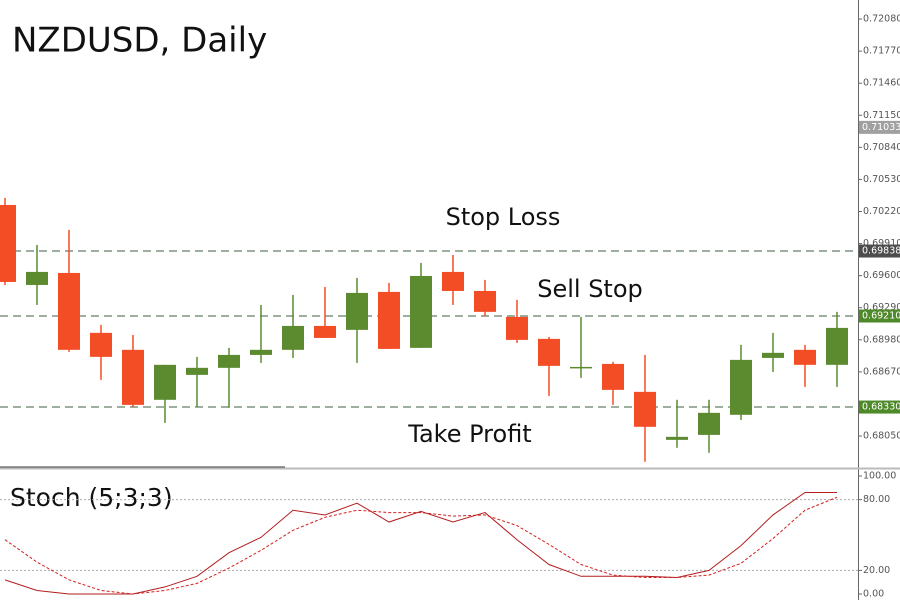  I want to click on y-tick-label: 0.69600, so click(881, 275).